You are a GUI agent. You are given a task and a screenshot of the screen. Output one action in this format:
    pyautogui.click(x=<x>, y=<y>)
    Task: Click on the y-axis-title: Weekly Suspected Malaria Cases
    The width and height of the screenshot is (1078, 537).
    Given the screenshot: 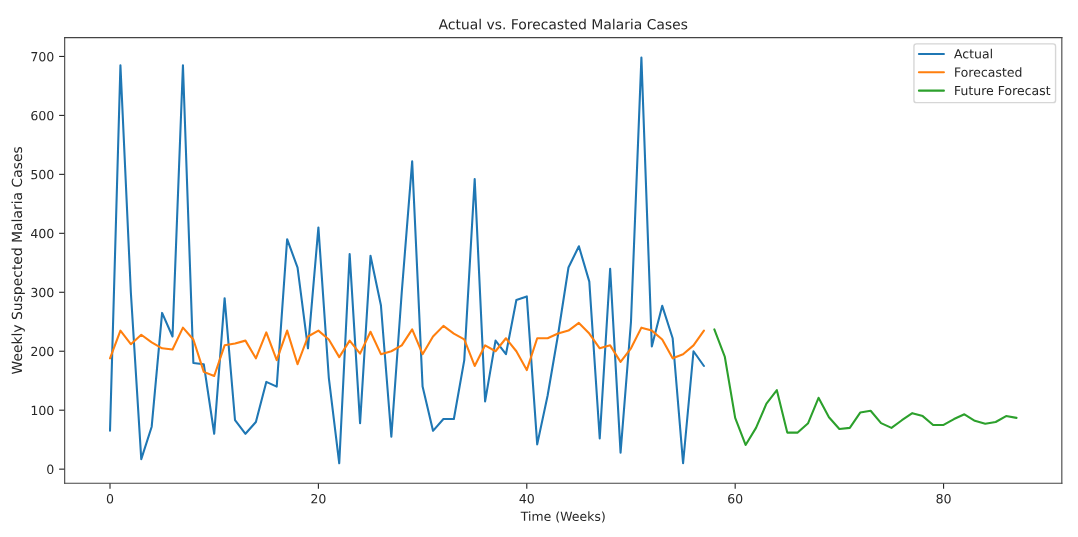 What is the action you would take?
    pyautogui.click(x=18, y=261)
    